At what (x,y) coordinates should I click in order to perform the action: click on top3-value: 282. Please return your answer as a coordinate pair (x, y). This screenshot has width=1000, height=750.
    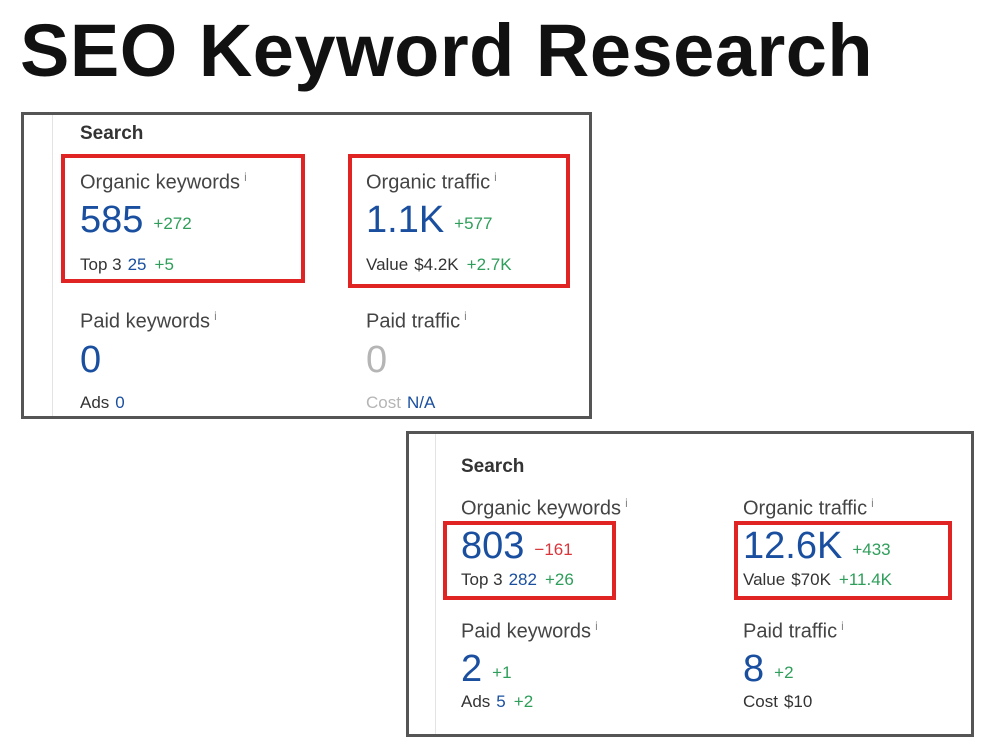
    Looking at the image, I should click on (522, 579).